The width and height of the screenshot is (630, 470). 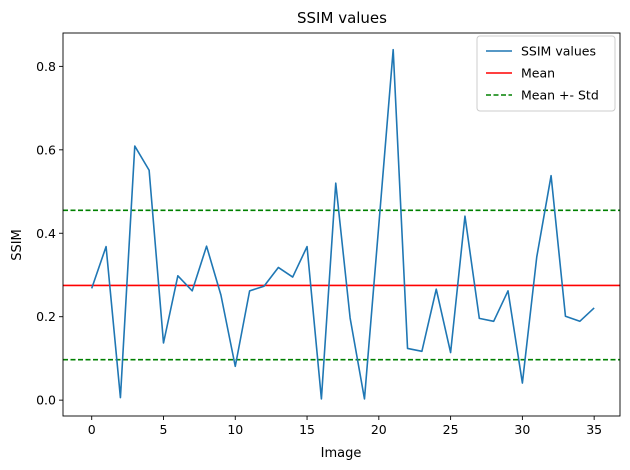 What do you see at coordinates (46, 316) in the screenshot?
I see `y-tick-label-1: 0.2` at bounding box center [46, 316].